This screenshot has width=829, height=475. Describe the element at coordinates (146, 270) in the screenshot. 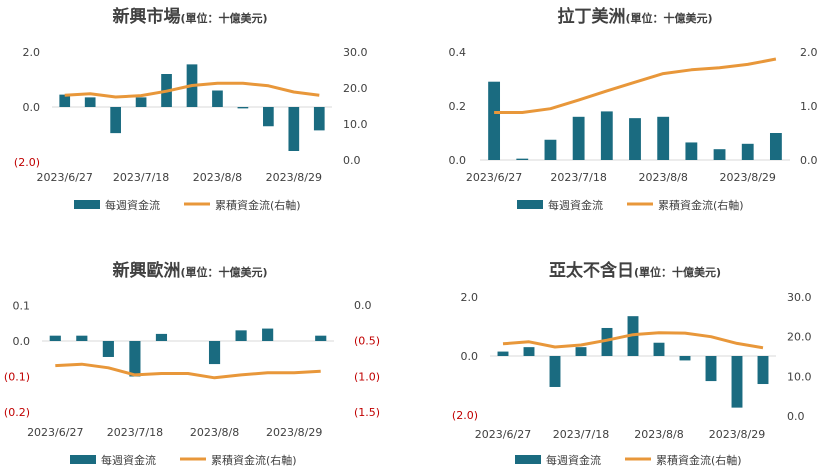

I see `chart-title-text: 新興歐洲` at that location.